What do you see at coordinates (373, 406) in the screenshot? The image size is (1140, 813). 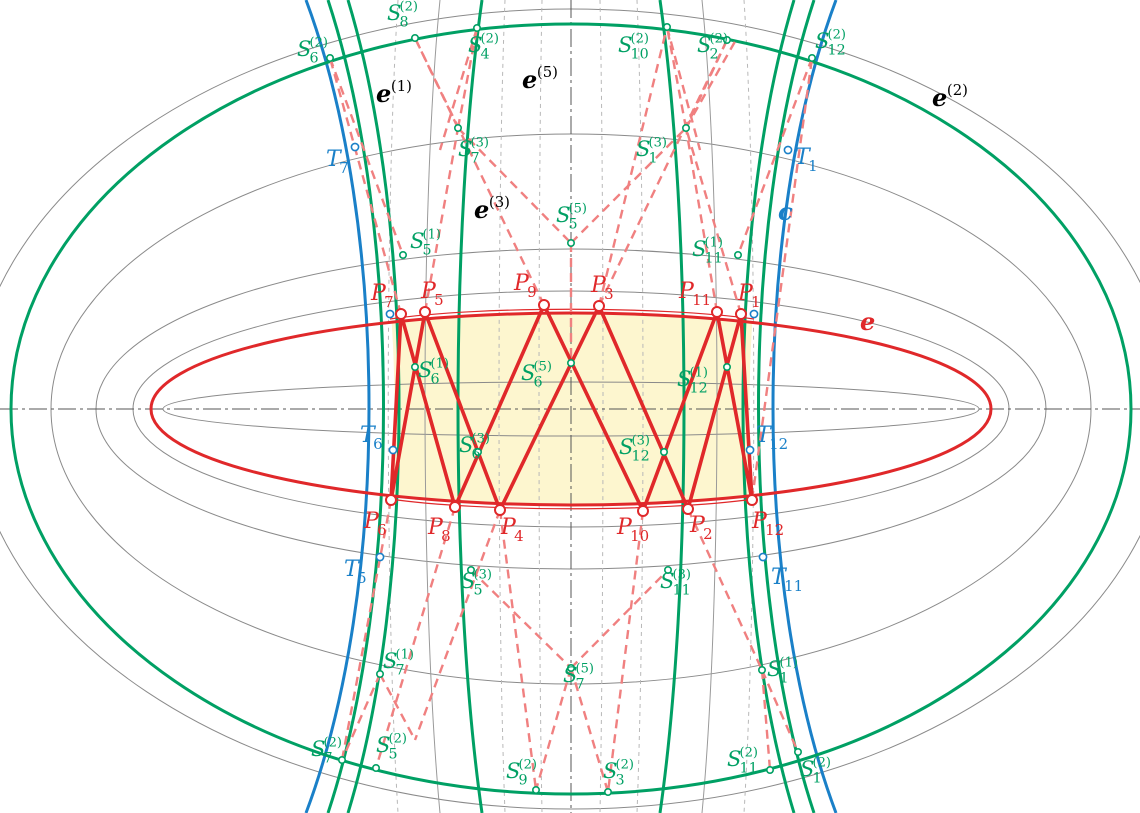 I see `hyperbola-e3b-left` at bounding box center [373, 406].